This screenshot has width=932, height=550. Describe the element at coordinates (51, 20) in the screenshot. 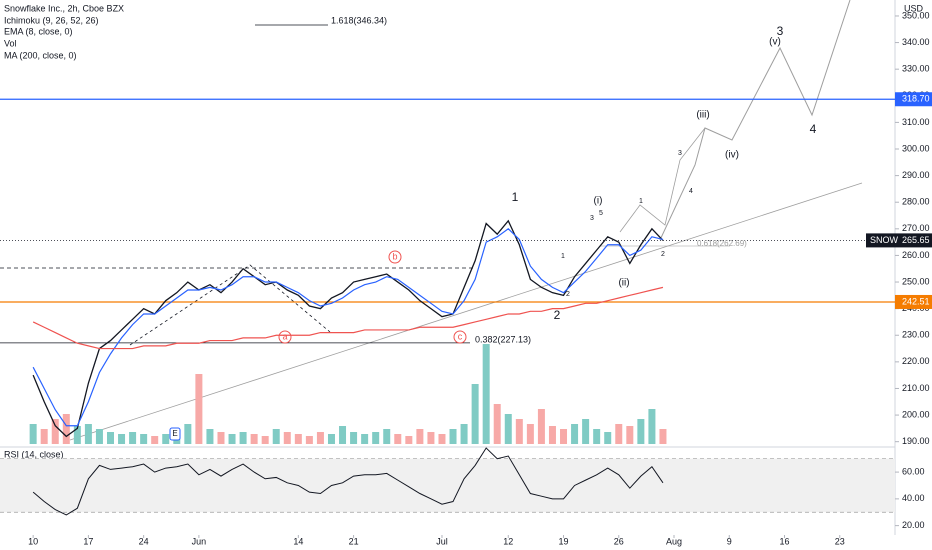

I see `indicator-label: Ichimoku (9, 26, 52, 26)` at that location.